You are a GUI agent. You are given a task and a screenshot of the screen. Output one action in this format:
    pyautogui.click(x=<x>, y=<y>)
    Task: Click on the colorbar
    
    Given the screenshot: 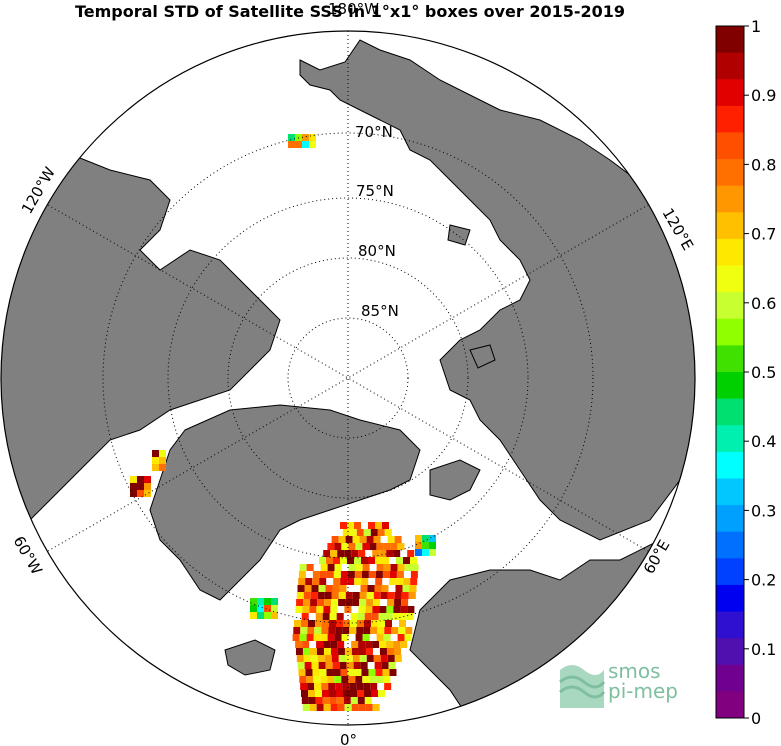 What is the action you would take?
    pyautogui.click(x=730, y=372)
    